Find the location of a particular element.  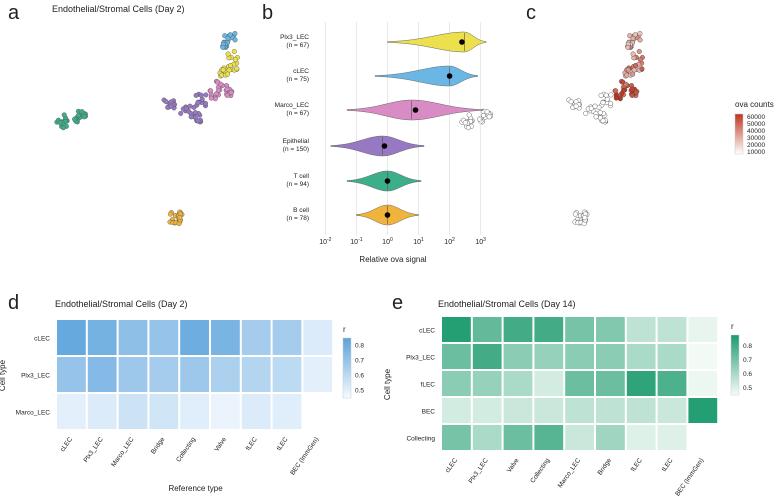

ova-cluster-b-cell is located at coordinates (581, 218).